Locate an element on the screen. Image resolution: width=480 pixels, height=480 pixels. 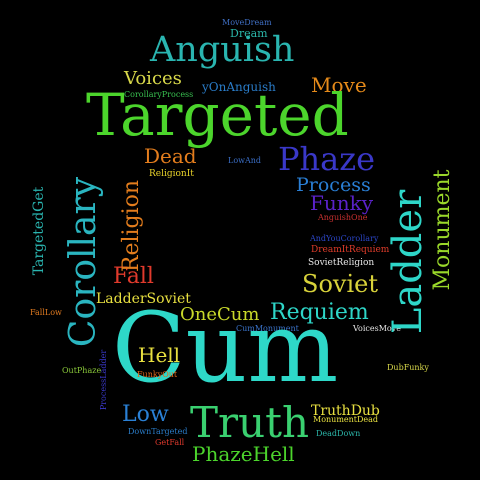
word-getfall: GetFall is located at coordinates (170, 442).